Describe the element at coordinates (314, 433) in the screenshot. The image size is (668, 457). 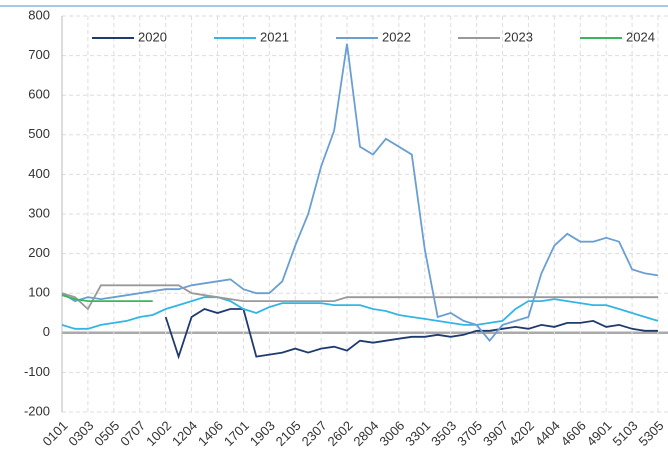
I see `x-tick-label: 2307` at that location.